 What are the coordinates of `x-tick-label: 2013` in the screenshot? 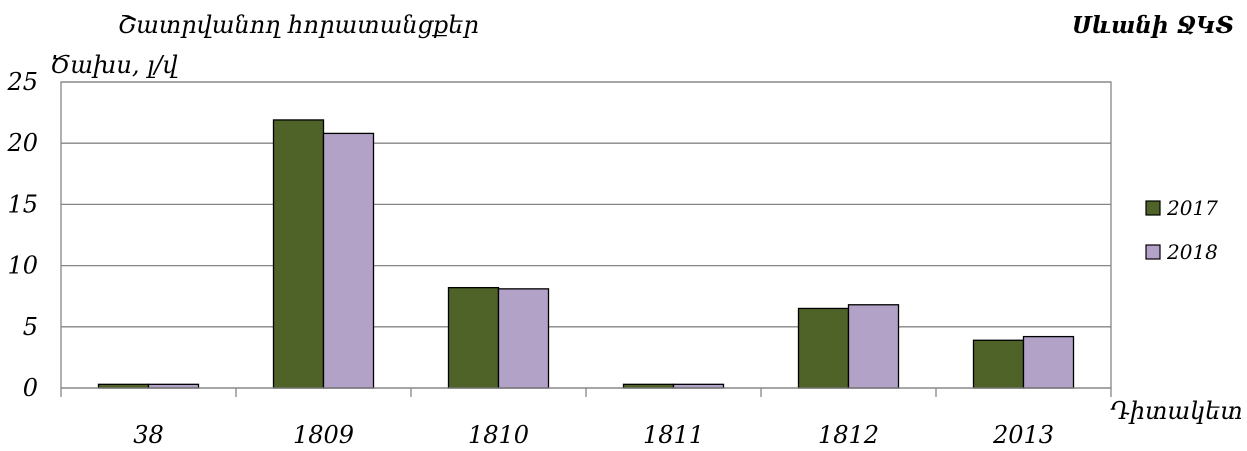 It's located at (1023, 435).